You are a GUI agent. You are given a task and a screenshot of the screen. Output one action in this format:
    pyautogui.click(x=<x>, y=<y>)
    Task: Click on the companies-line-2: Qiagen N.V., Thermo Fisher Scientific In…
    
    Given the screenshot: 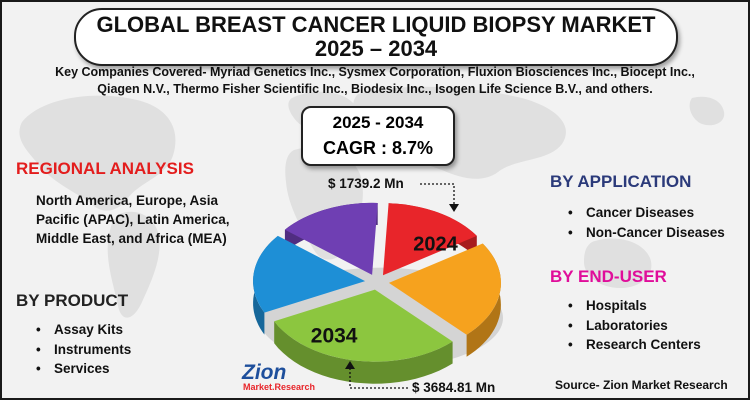 What is the action you would take?
    pyautogui.click(x=375, y=89)
    